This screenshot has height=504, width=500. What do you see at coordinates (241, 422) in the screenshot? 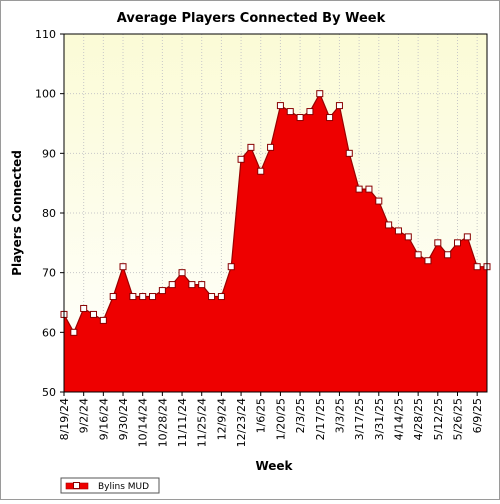
I see `x-tick-label: 12/23/24` at bounding box center [241, 422].